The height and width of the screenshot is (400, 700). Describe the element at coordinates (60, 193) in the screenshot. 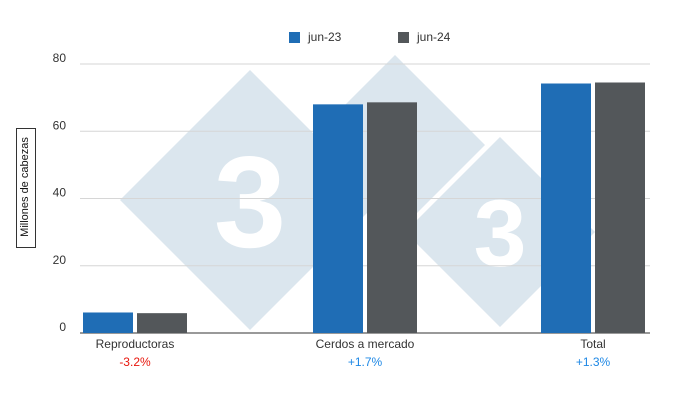

I see `y-tick-label: 40` at that location.